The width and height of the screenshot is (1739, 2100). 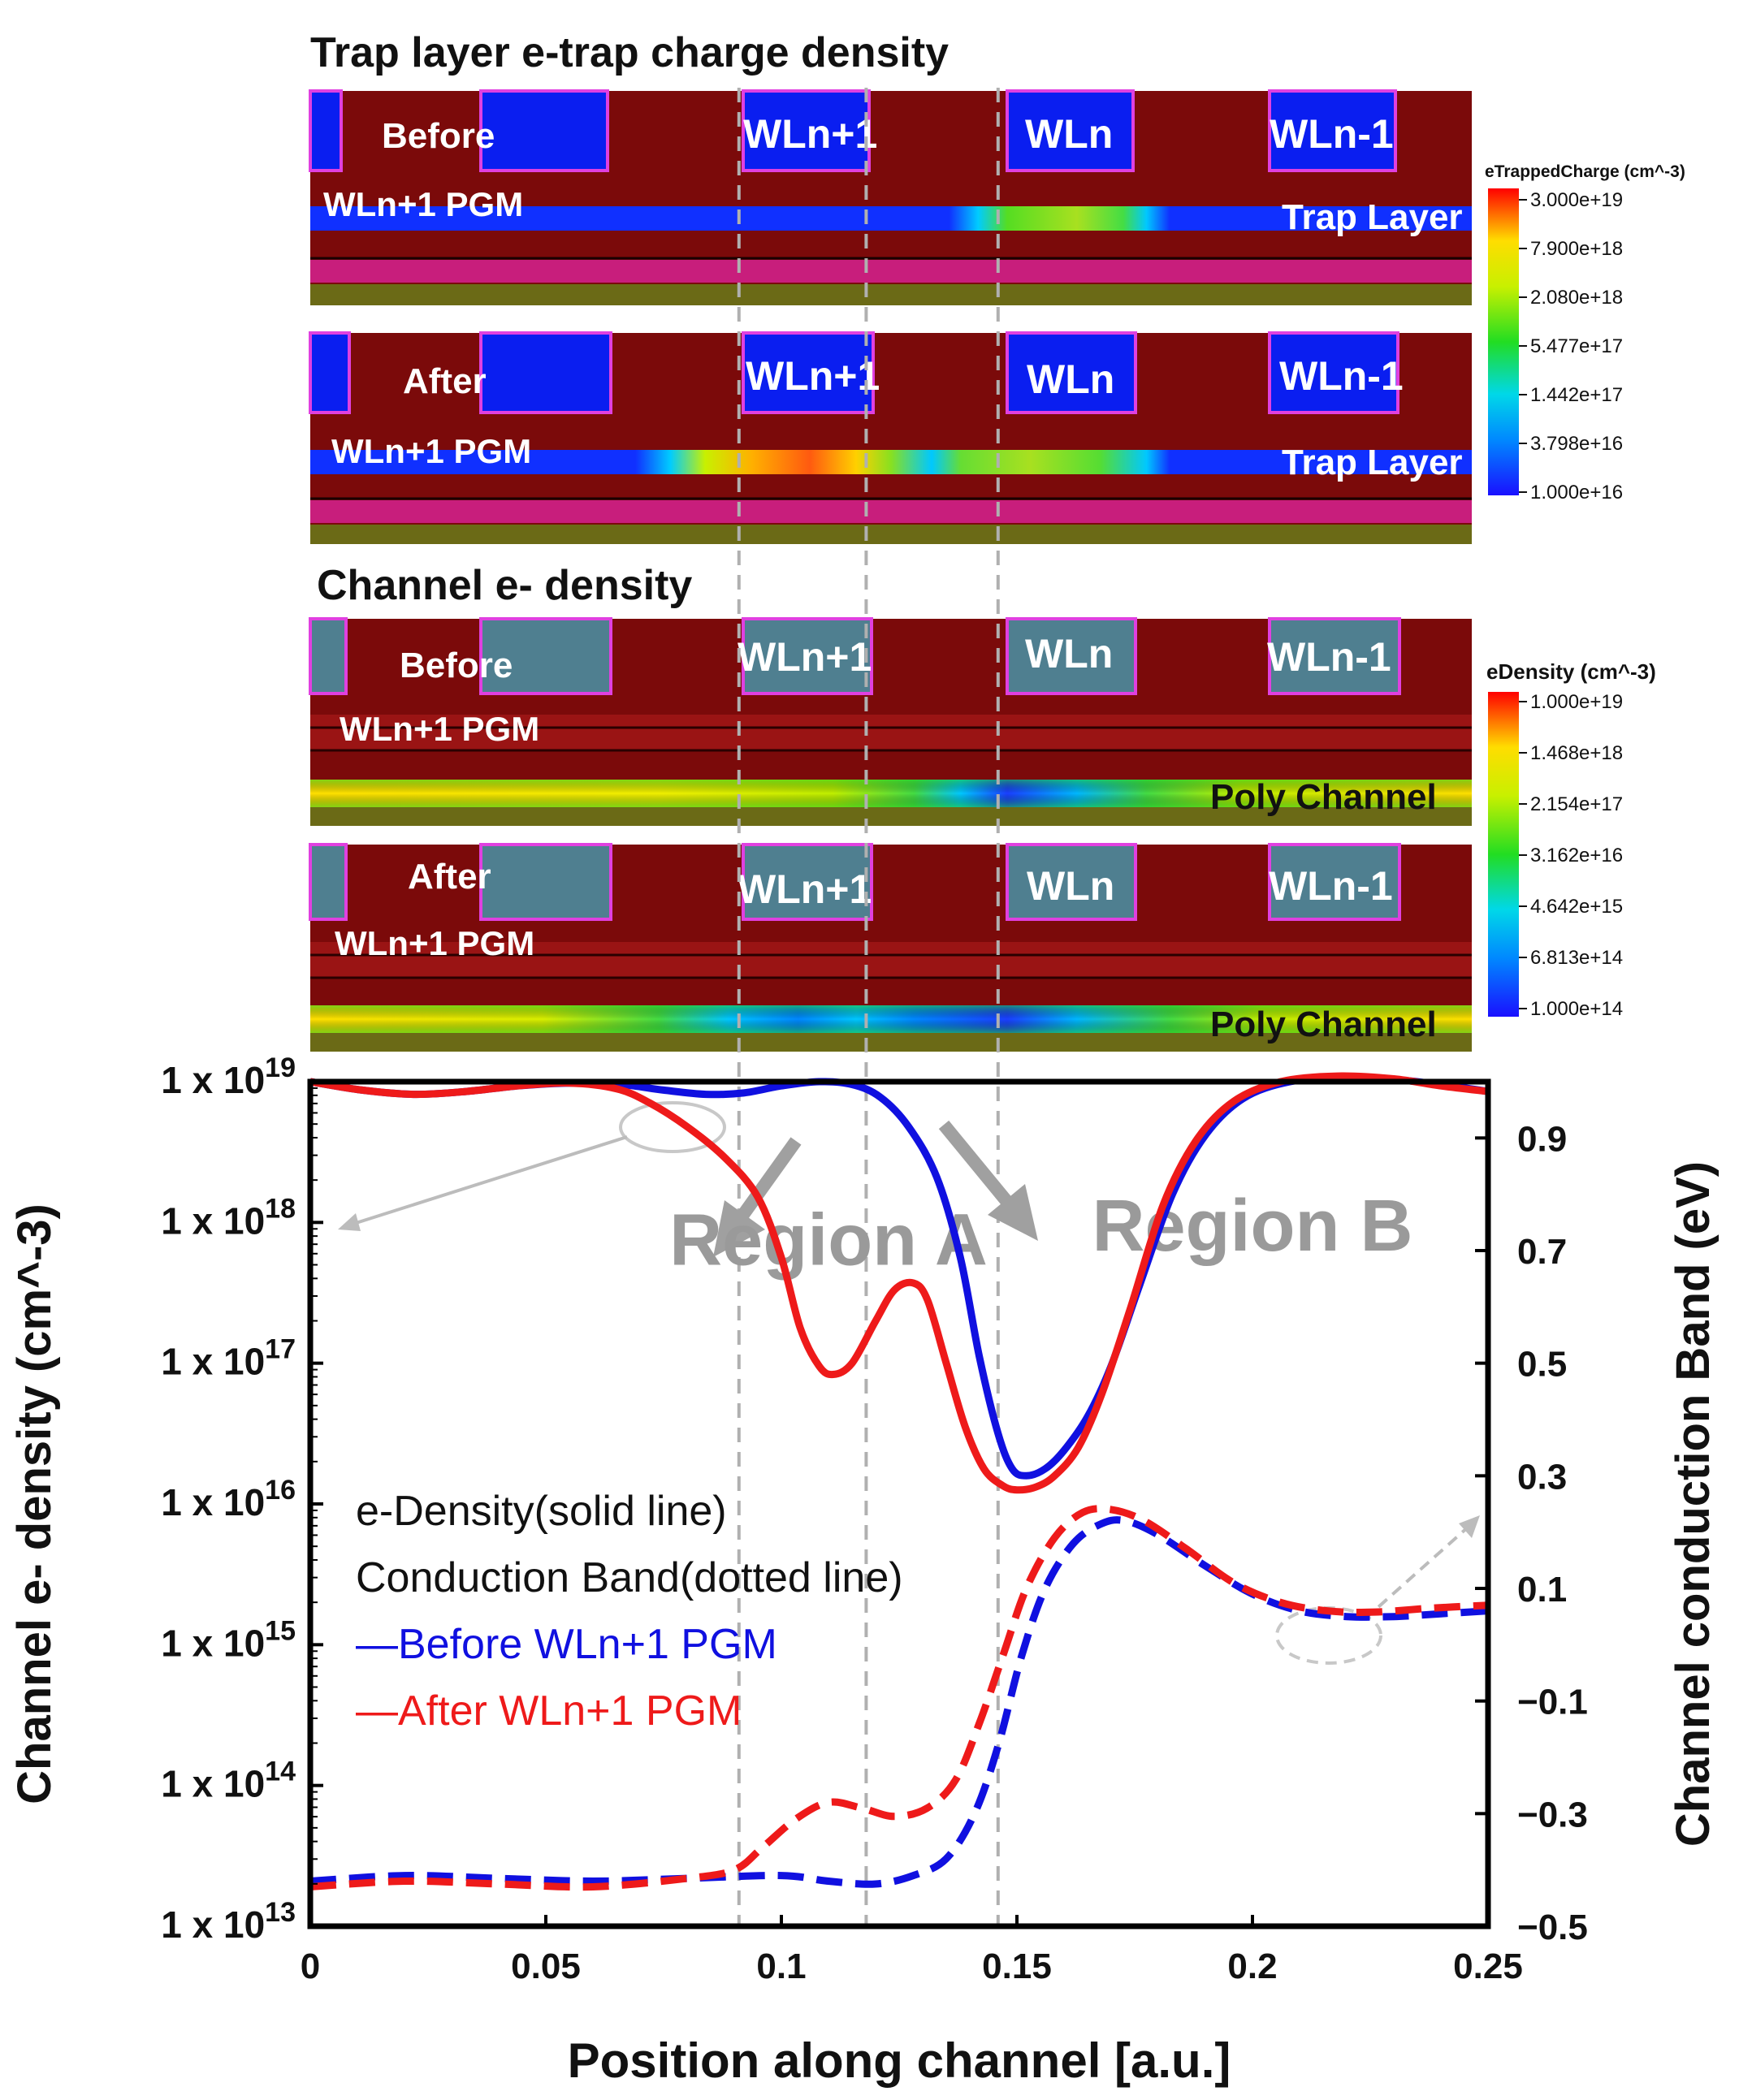 I want to click on guide-lines, so click(x=868, y=1007).